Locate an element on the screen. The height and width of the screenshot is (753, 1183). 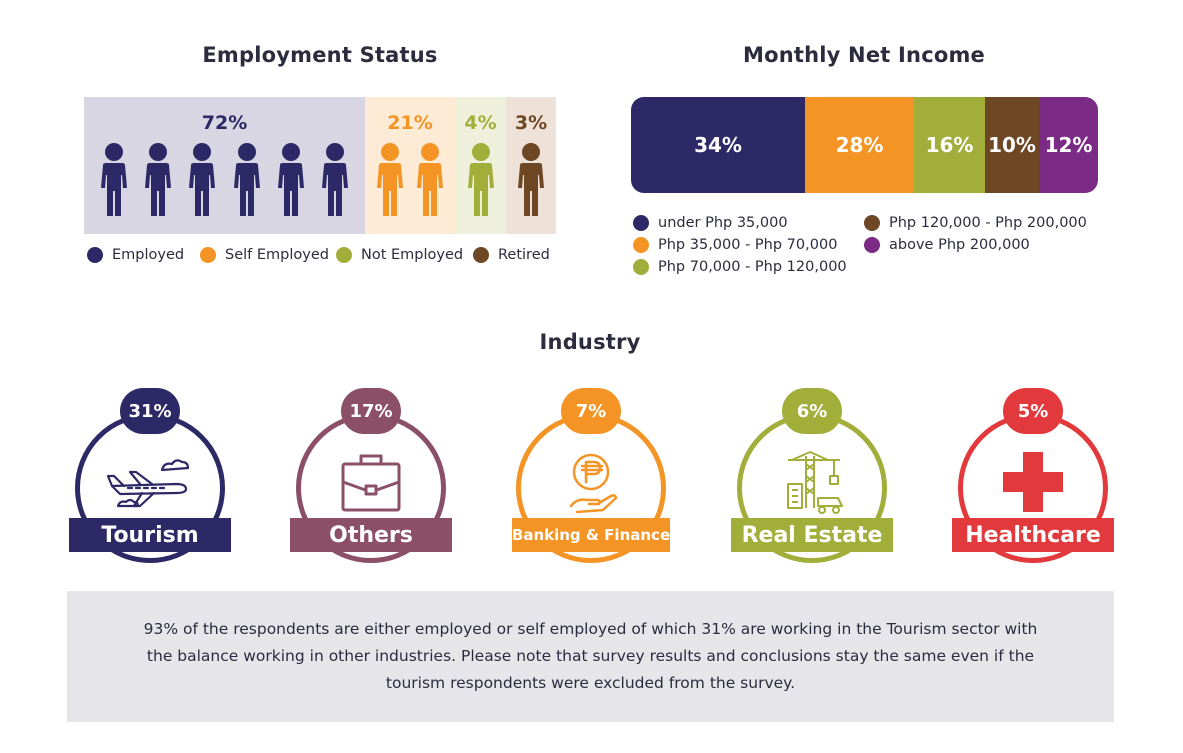
income-legend-item: Php 70,000 - Php 120,000 is located at coordinates (740, 267).